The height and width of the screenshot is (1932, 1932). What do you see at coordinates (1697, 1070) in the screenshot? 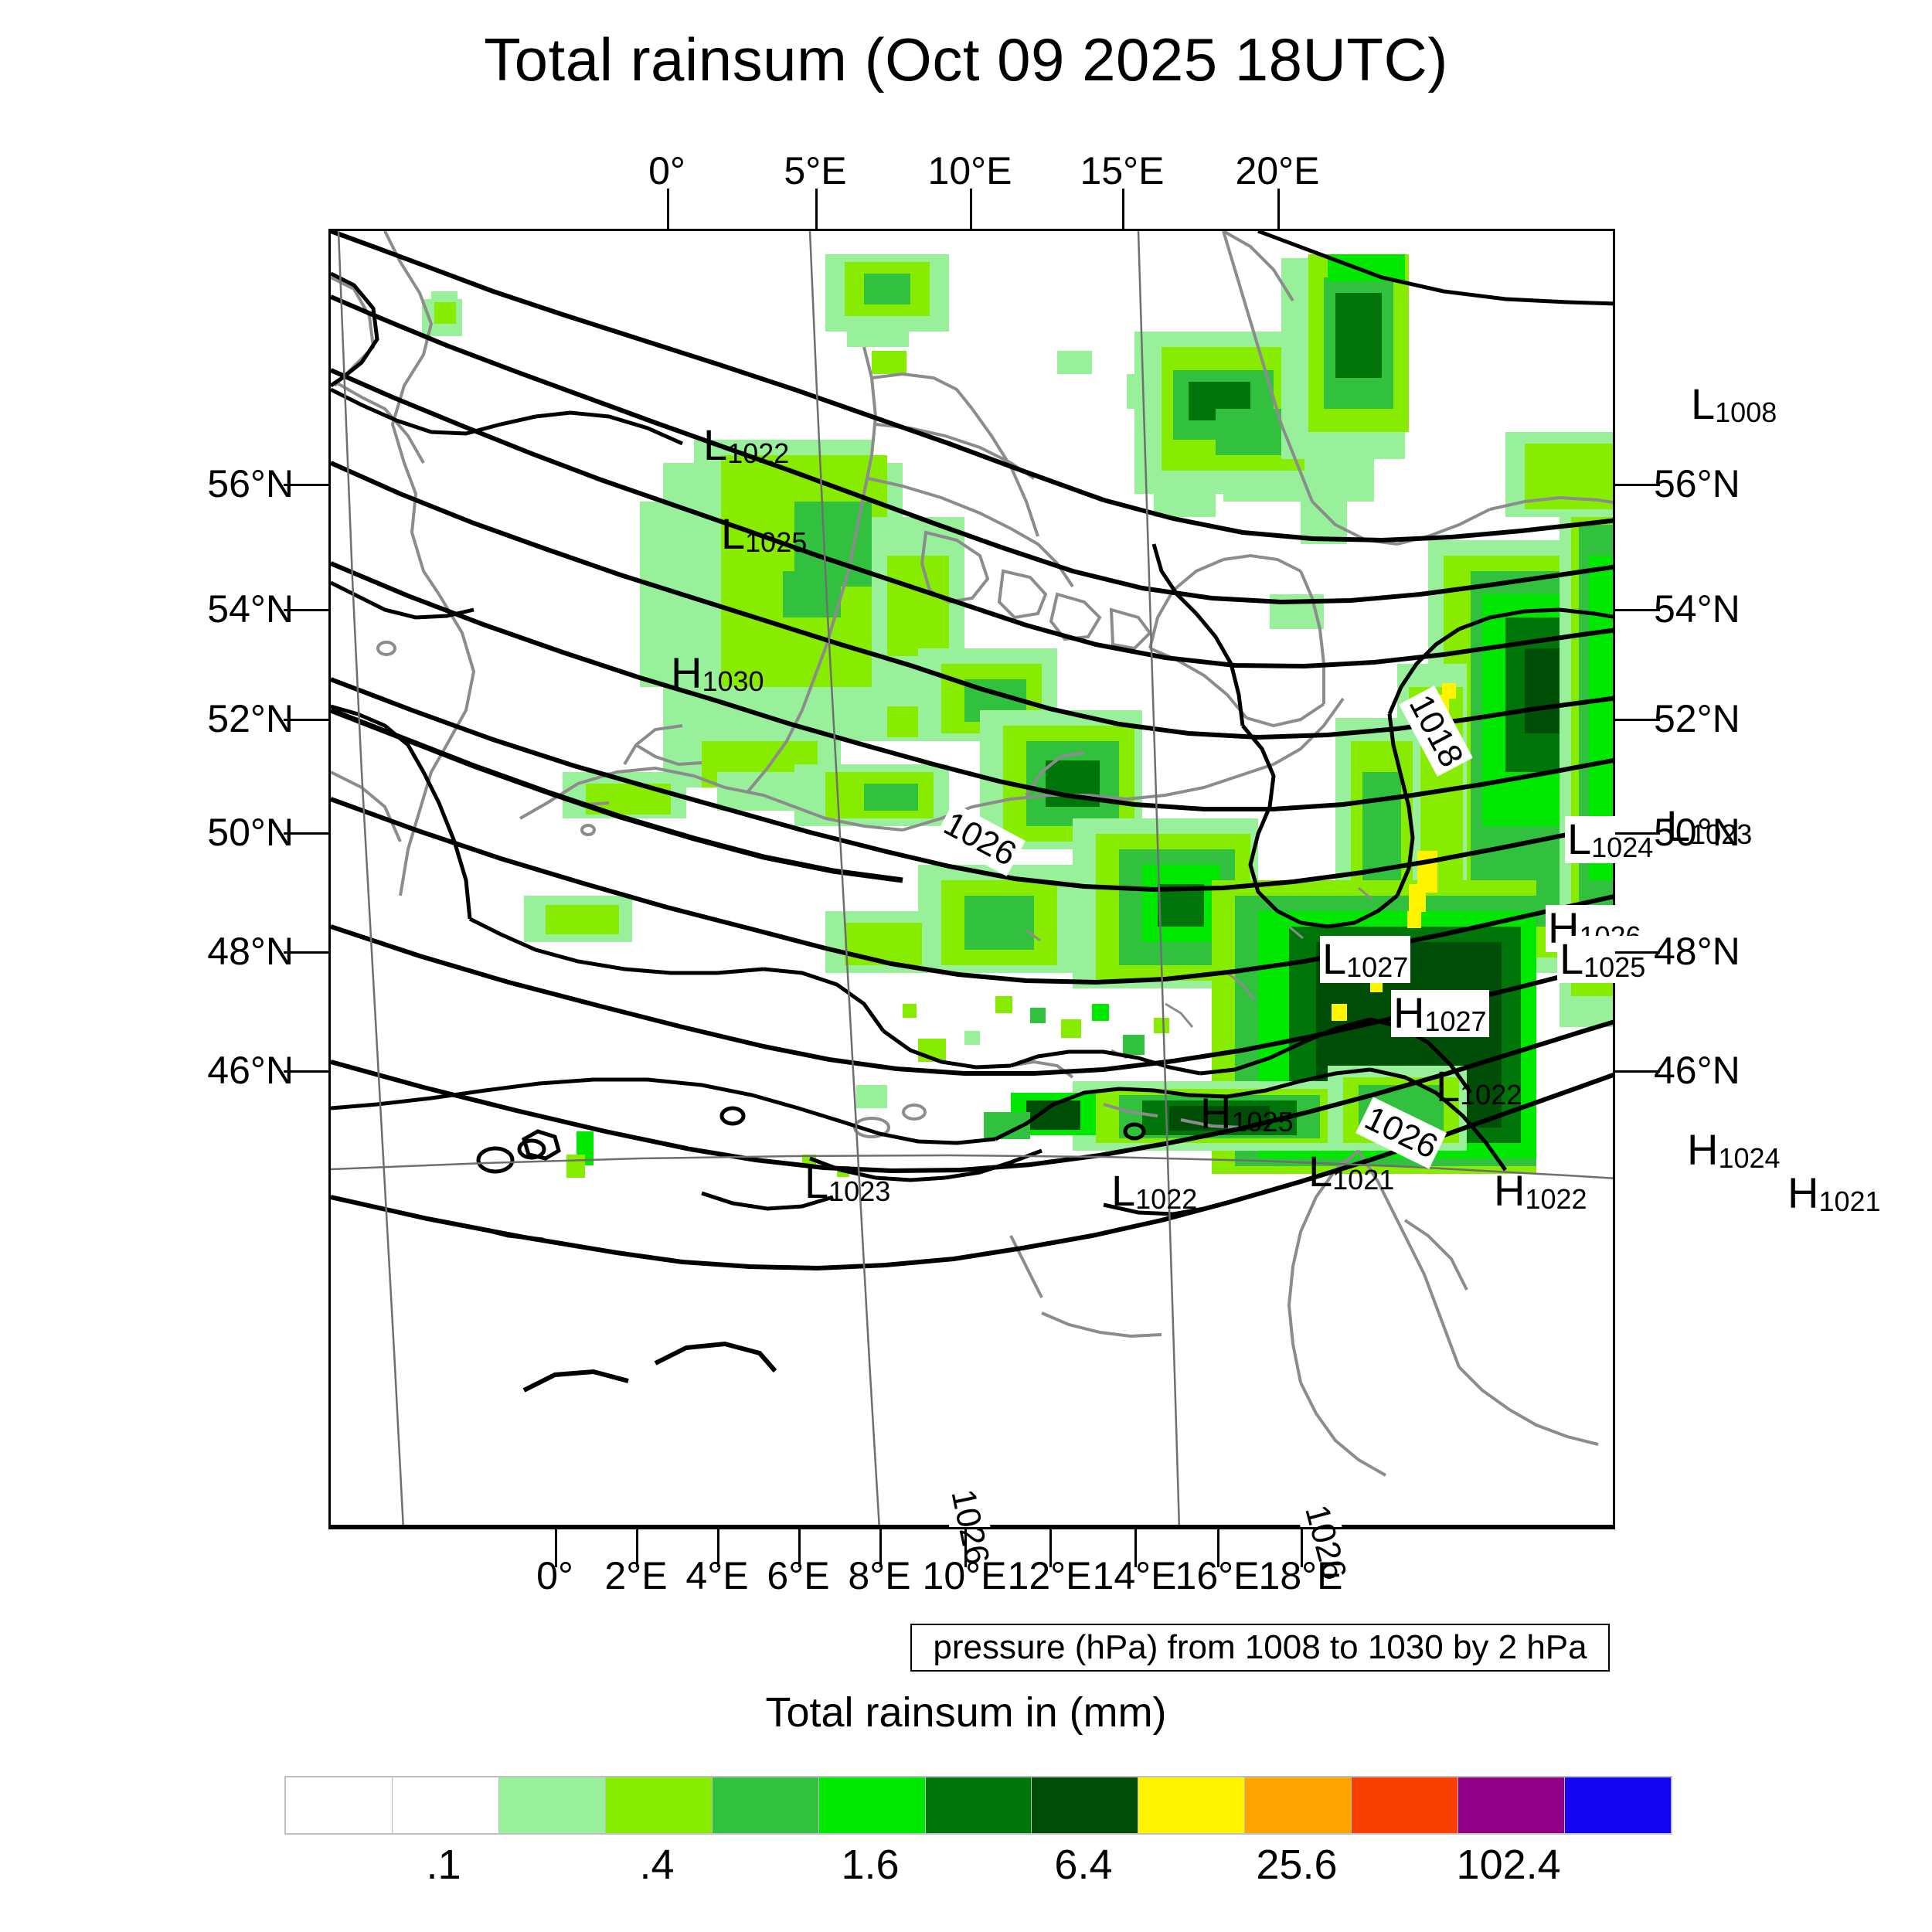
I see `lat-tick-right-5: 46°N` at bounding box center [1697, 1070].